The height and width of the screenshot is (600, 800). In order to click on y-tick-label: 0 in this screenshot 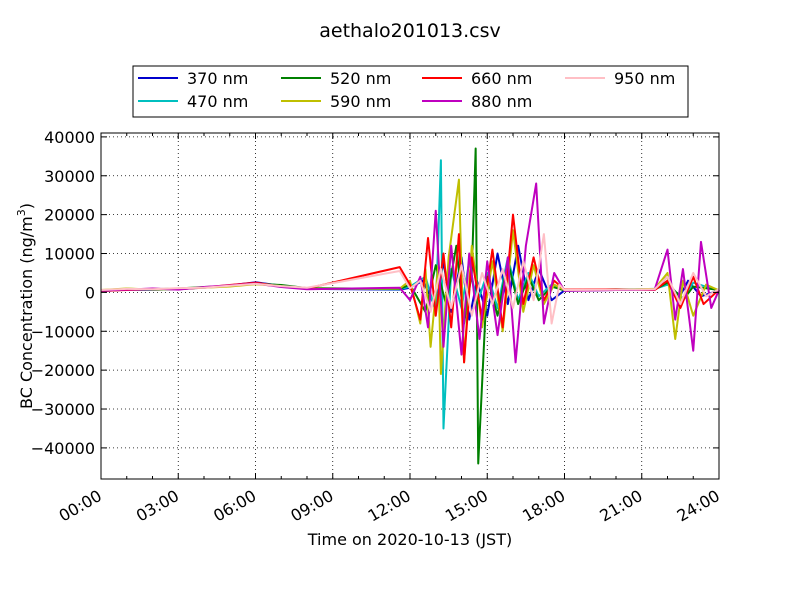, I will do `click(90, 292)`.